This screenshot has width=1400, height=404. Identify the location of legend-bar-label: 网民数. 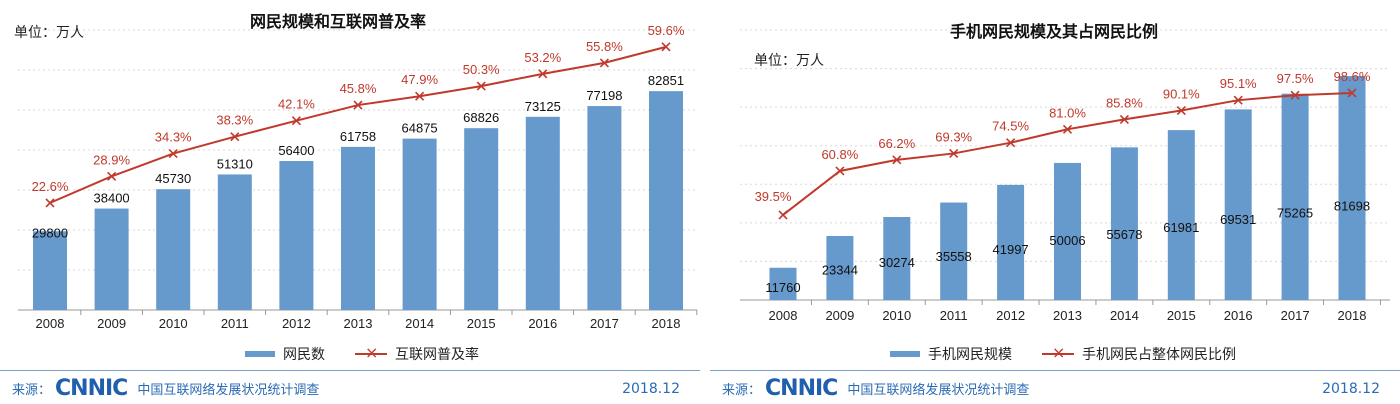
(304, 355).